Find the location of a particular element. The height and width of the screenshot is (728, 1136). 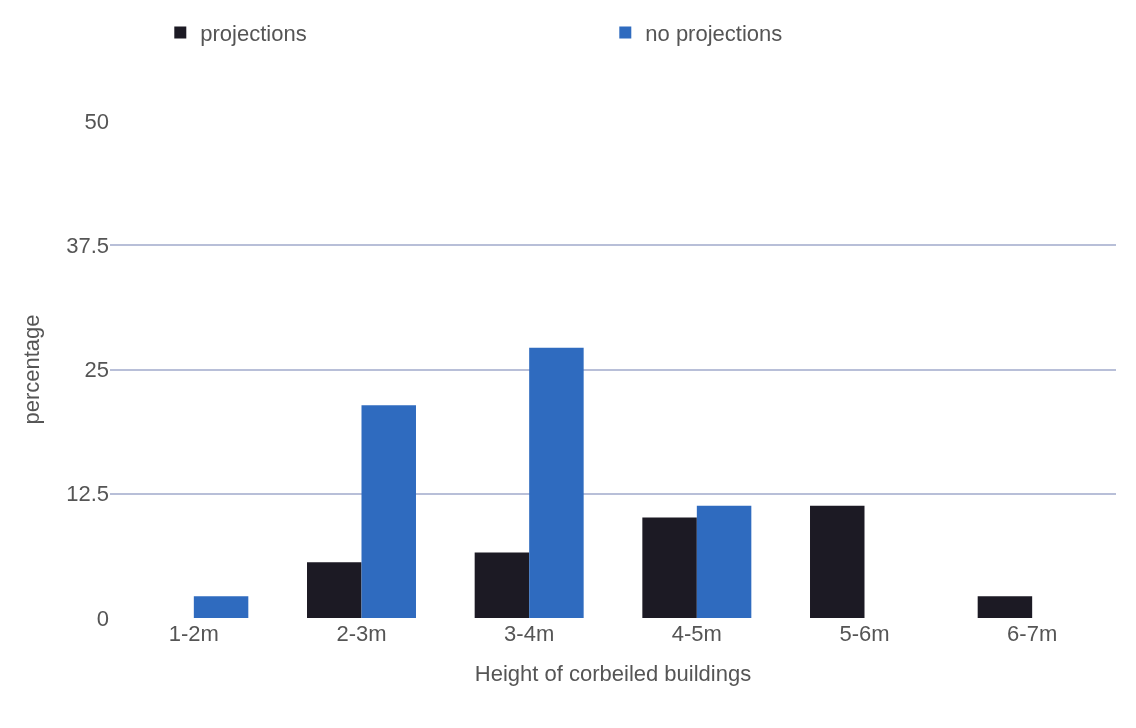

y-tick-label: 50 is located at coordinates (96, 121).